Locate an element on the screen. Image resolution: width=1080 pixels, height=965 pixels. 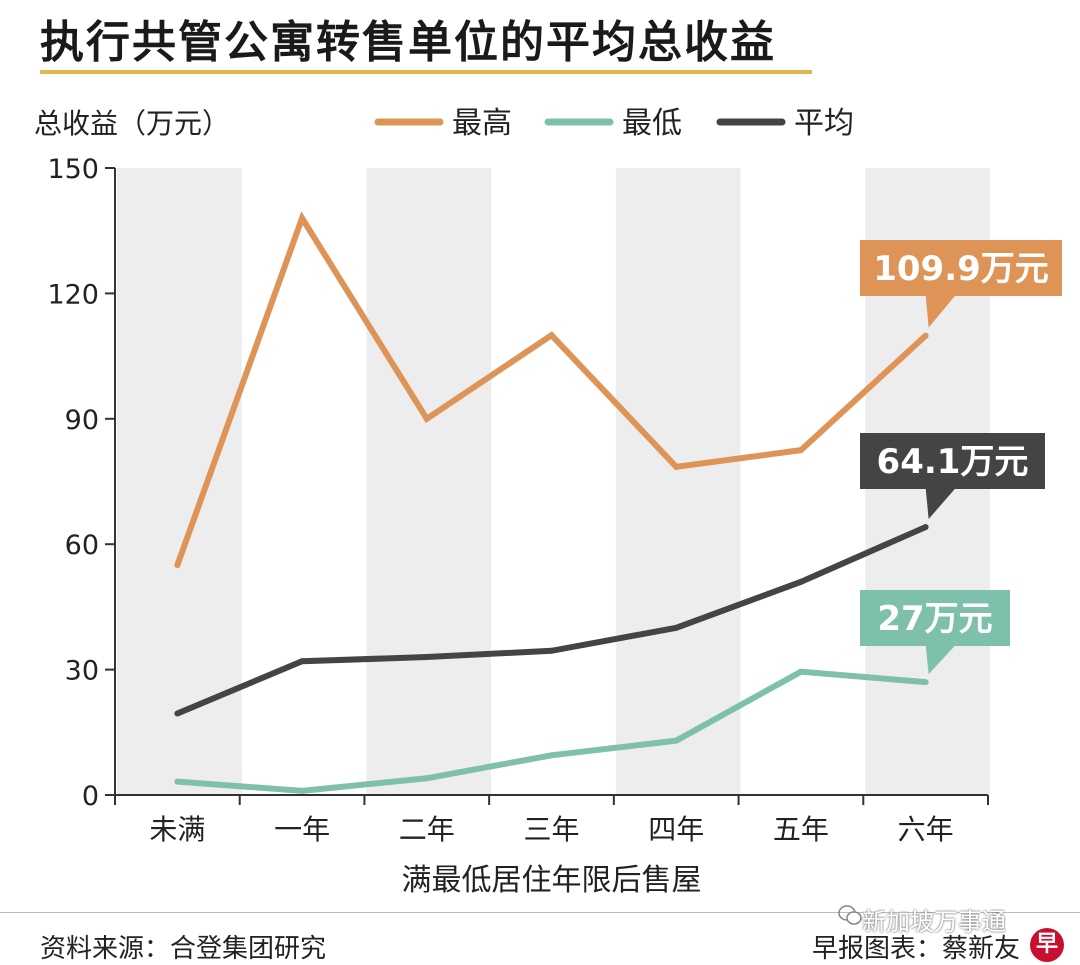
x-tick-label: 六年 is located at coordinates (926, 829).